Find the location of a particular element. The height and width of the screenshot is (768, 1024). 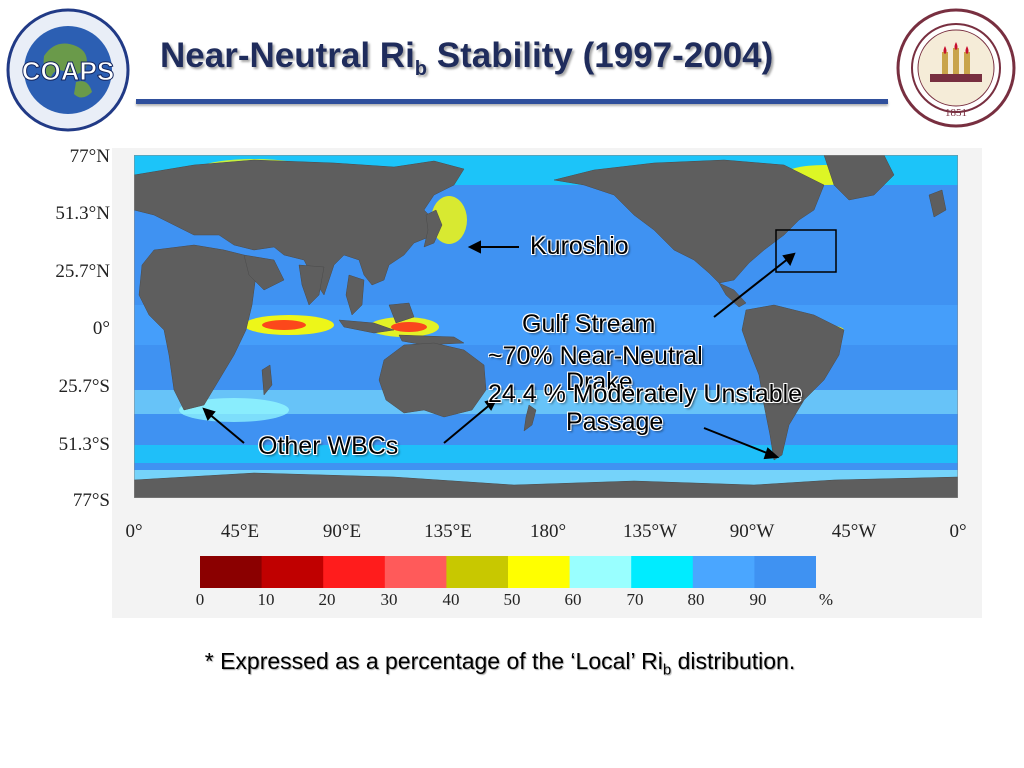

fsu-seal-logo: 1851 is located at coordinates (956, 68).